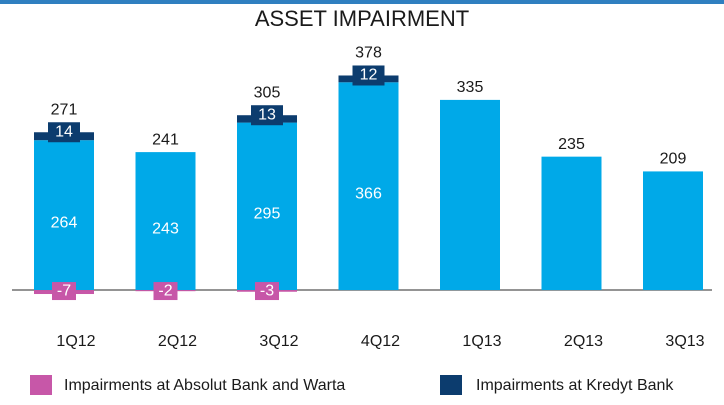 The height and width of the screenshot is (405, 724). What do you see at coordinates (64, 222) in the screenshot?
I see `bar-label: 264` at bounding box center [64, 222].